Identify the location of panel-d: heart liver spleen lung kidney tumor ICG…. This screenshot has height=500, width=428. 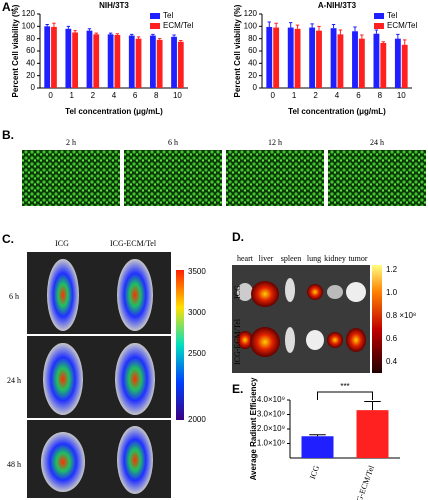
(324, 313).